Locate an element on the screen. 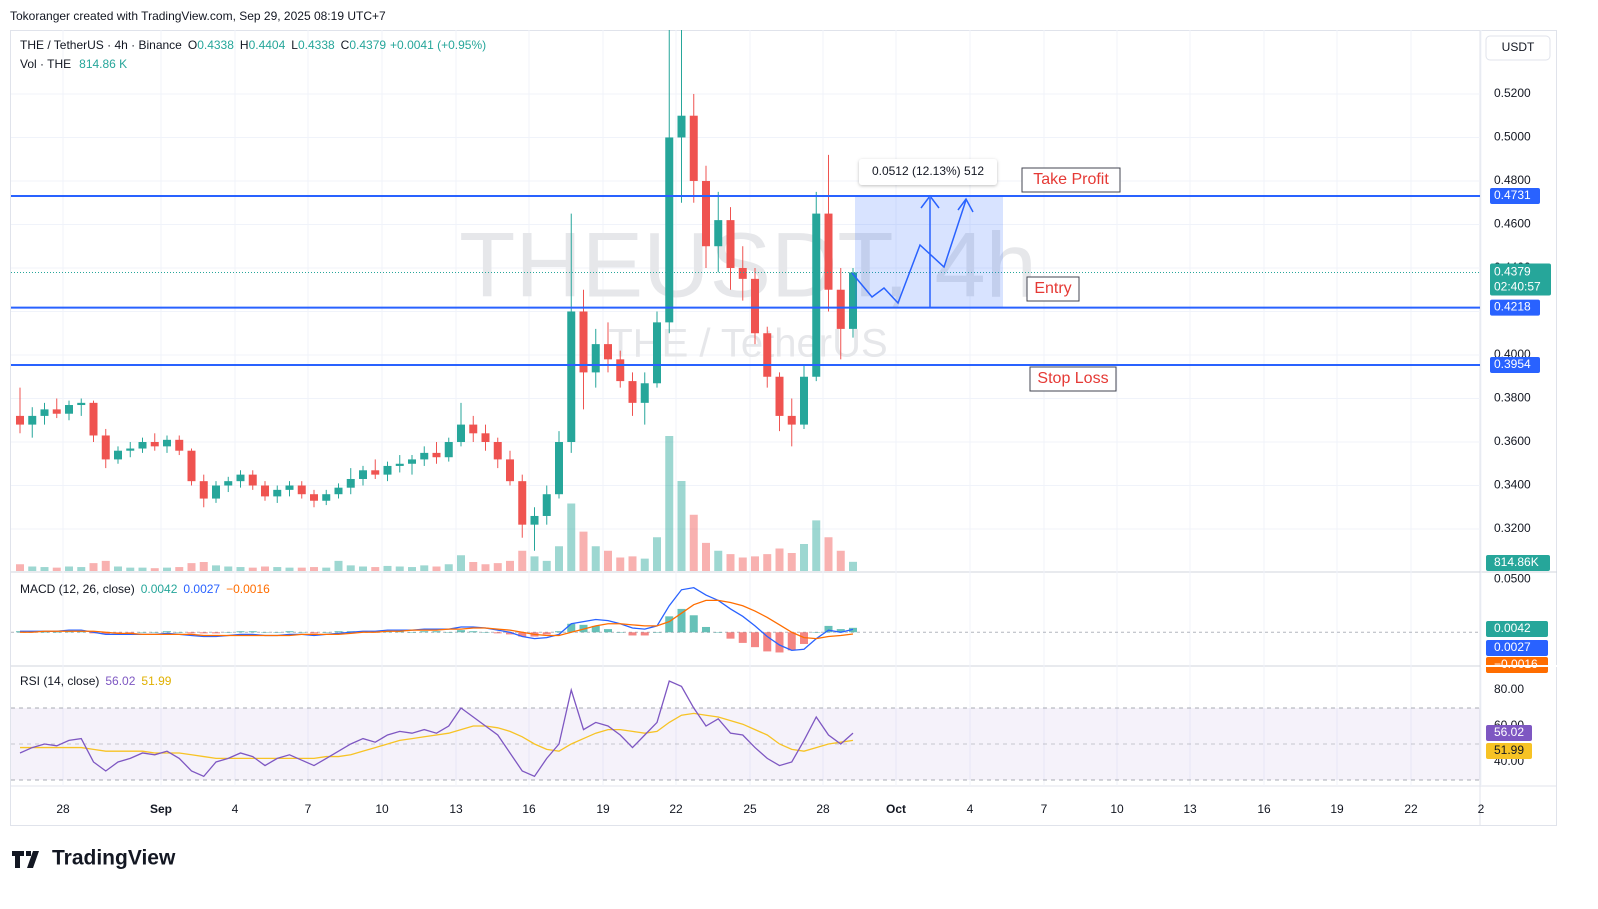 This screenshot has height=909, width=1598. y-tick-label: 0.4800 is located at coordinates (1512, 180).